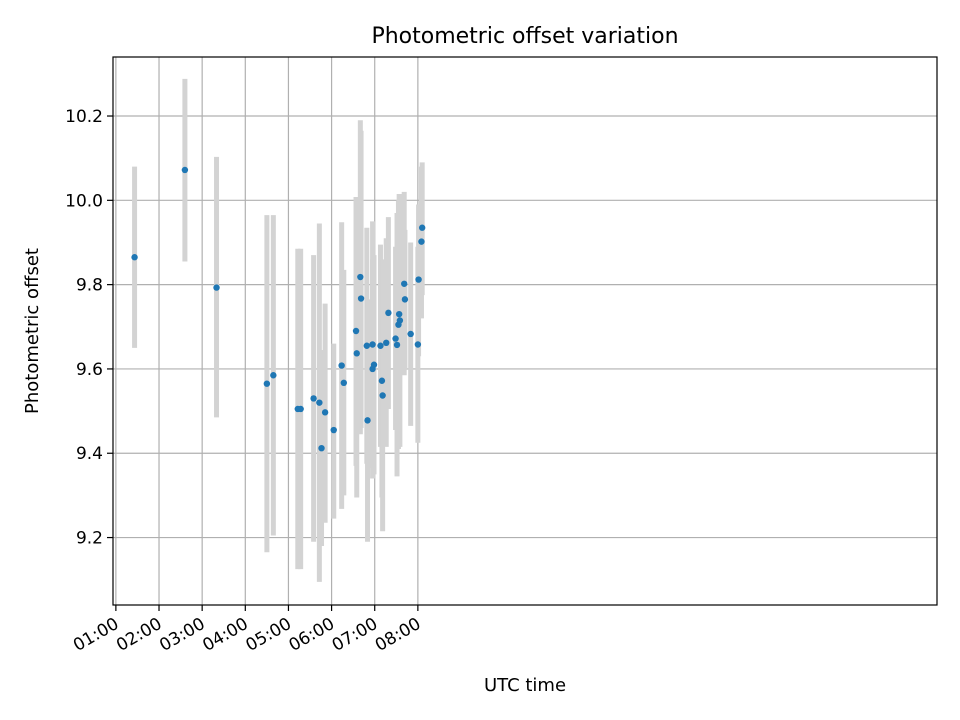 Image resolution: width=960 pixels, height=720 pixels. Describe the element at coordinates (32, 331) in the screenshot. I see `y-axis-label: Photometric offset` at that location.